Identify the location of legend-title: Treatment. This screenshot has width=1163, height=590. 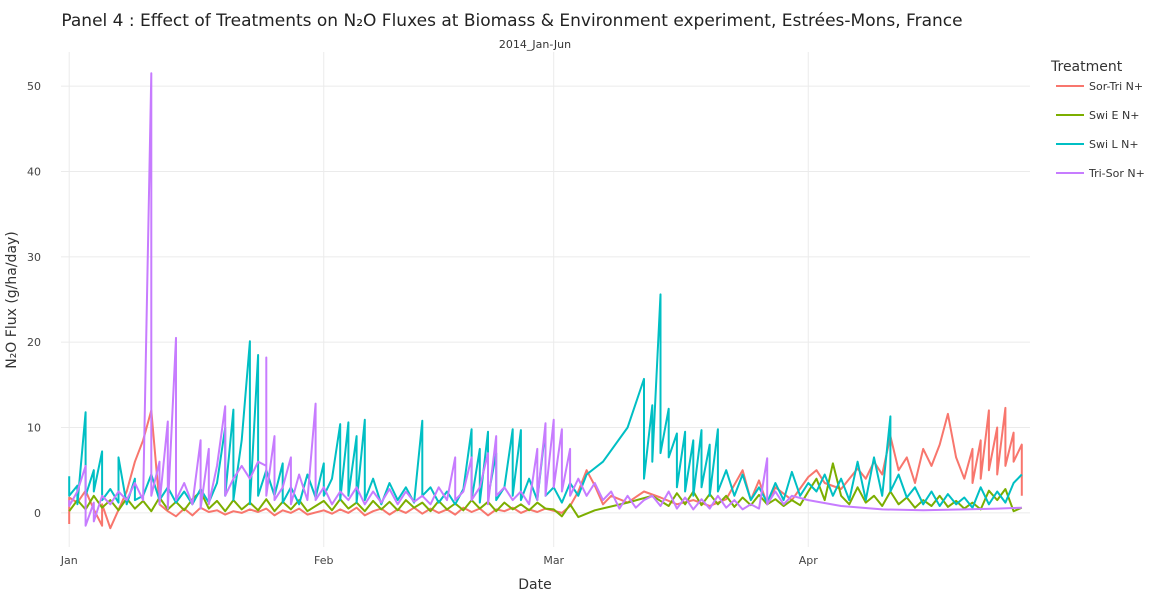
(1086, 67).